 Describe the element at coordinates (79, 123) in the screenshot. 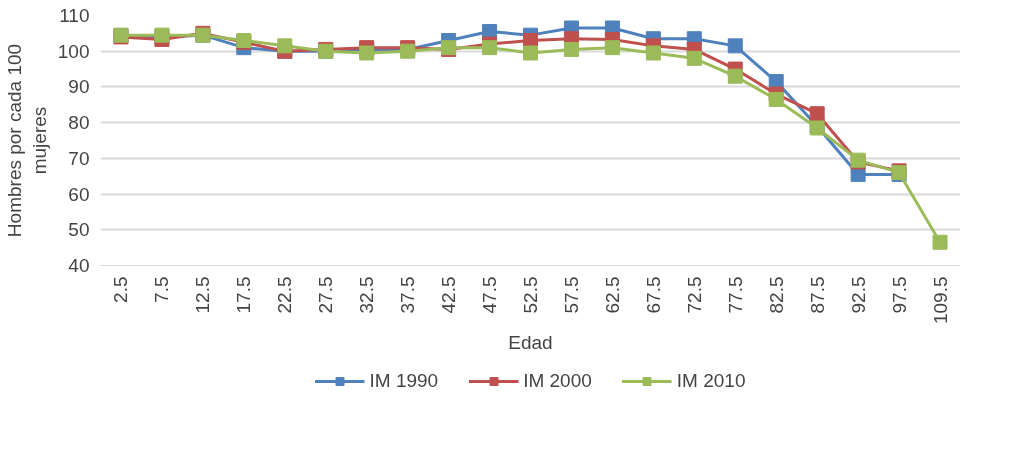

I see `y-tick-label: 80` at that location.